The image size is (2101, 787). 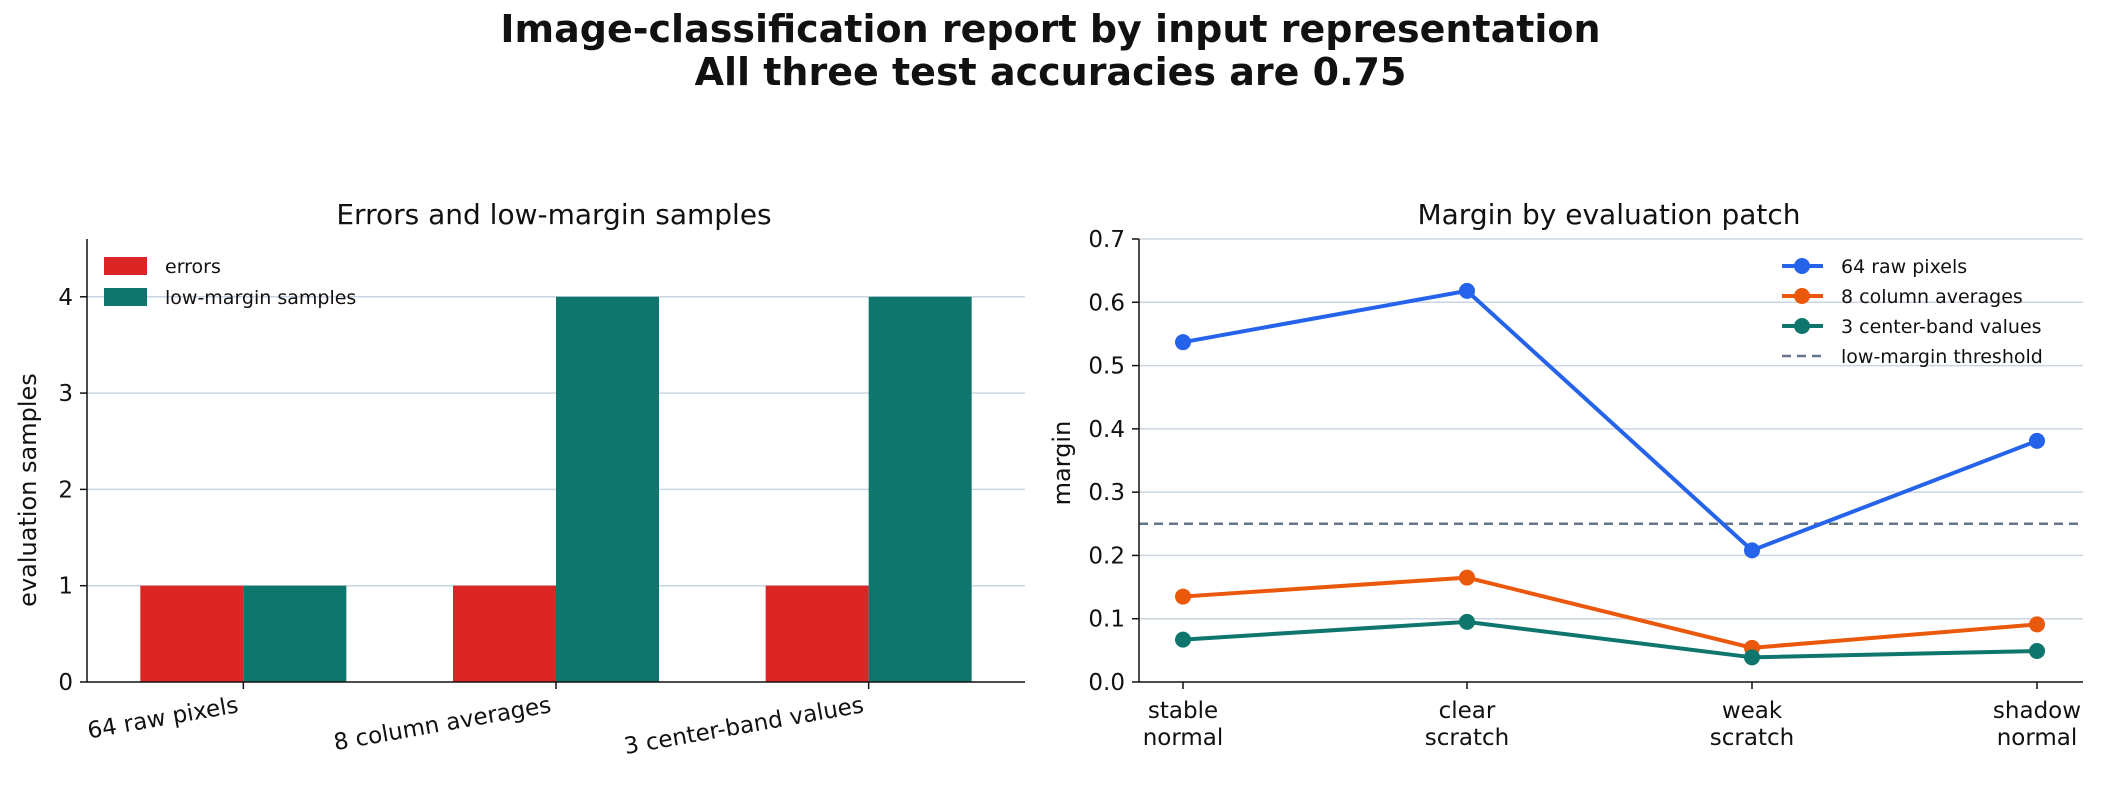 I want to click on bar-chart-title: Errors and low-margin samples, so click(x=553, y=214).